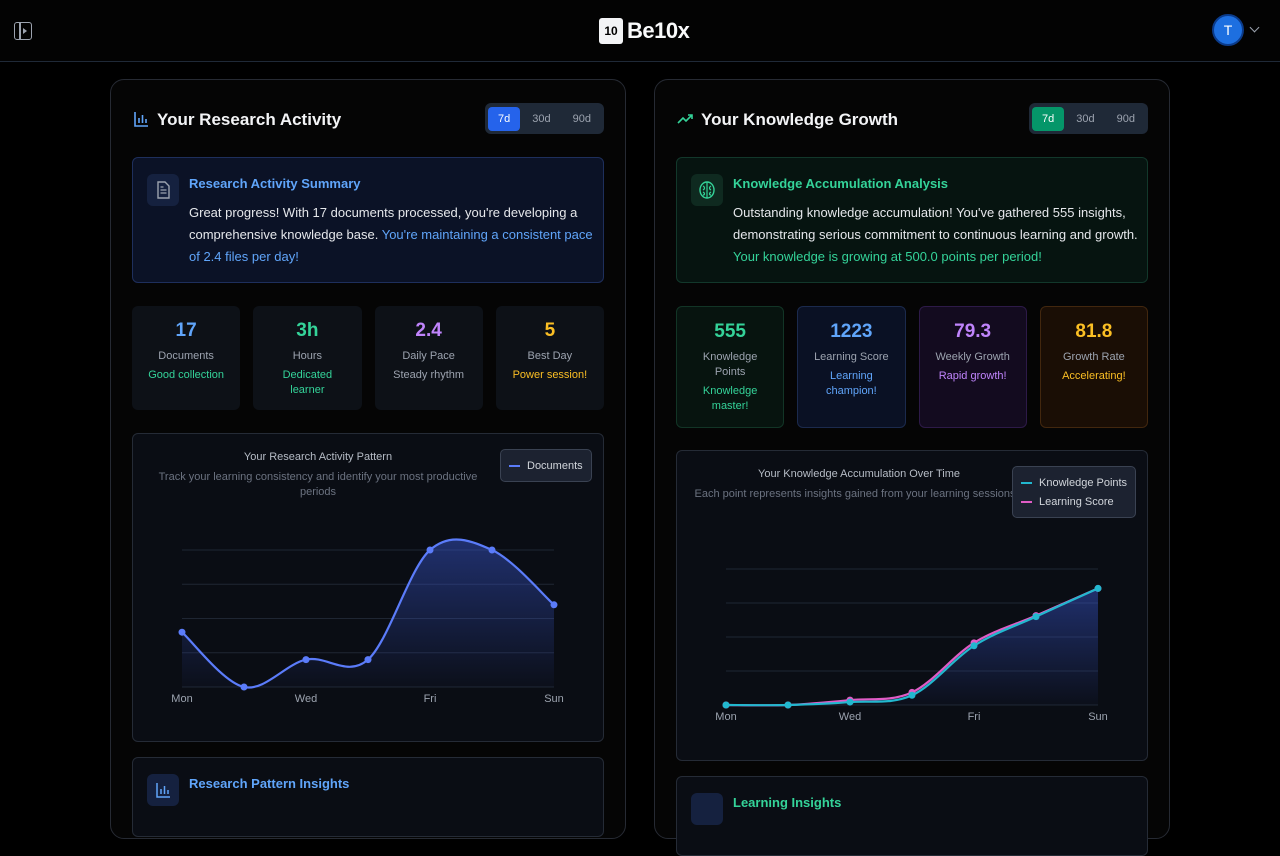  Describe the element at coordinates (550, 330) in the screenshot. I see `stat-value: 5` at that location.